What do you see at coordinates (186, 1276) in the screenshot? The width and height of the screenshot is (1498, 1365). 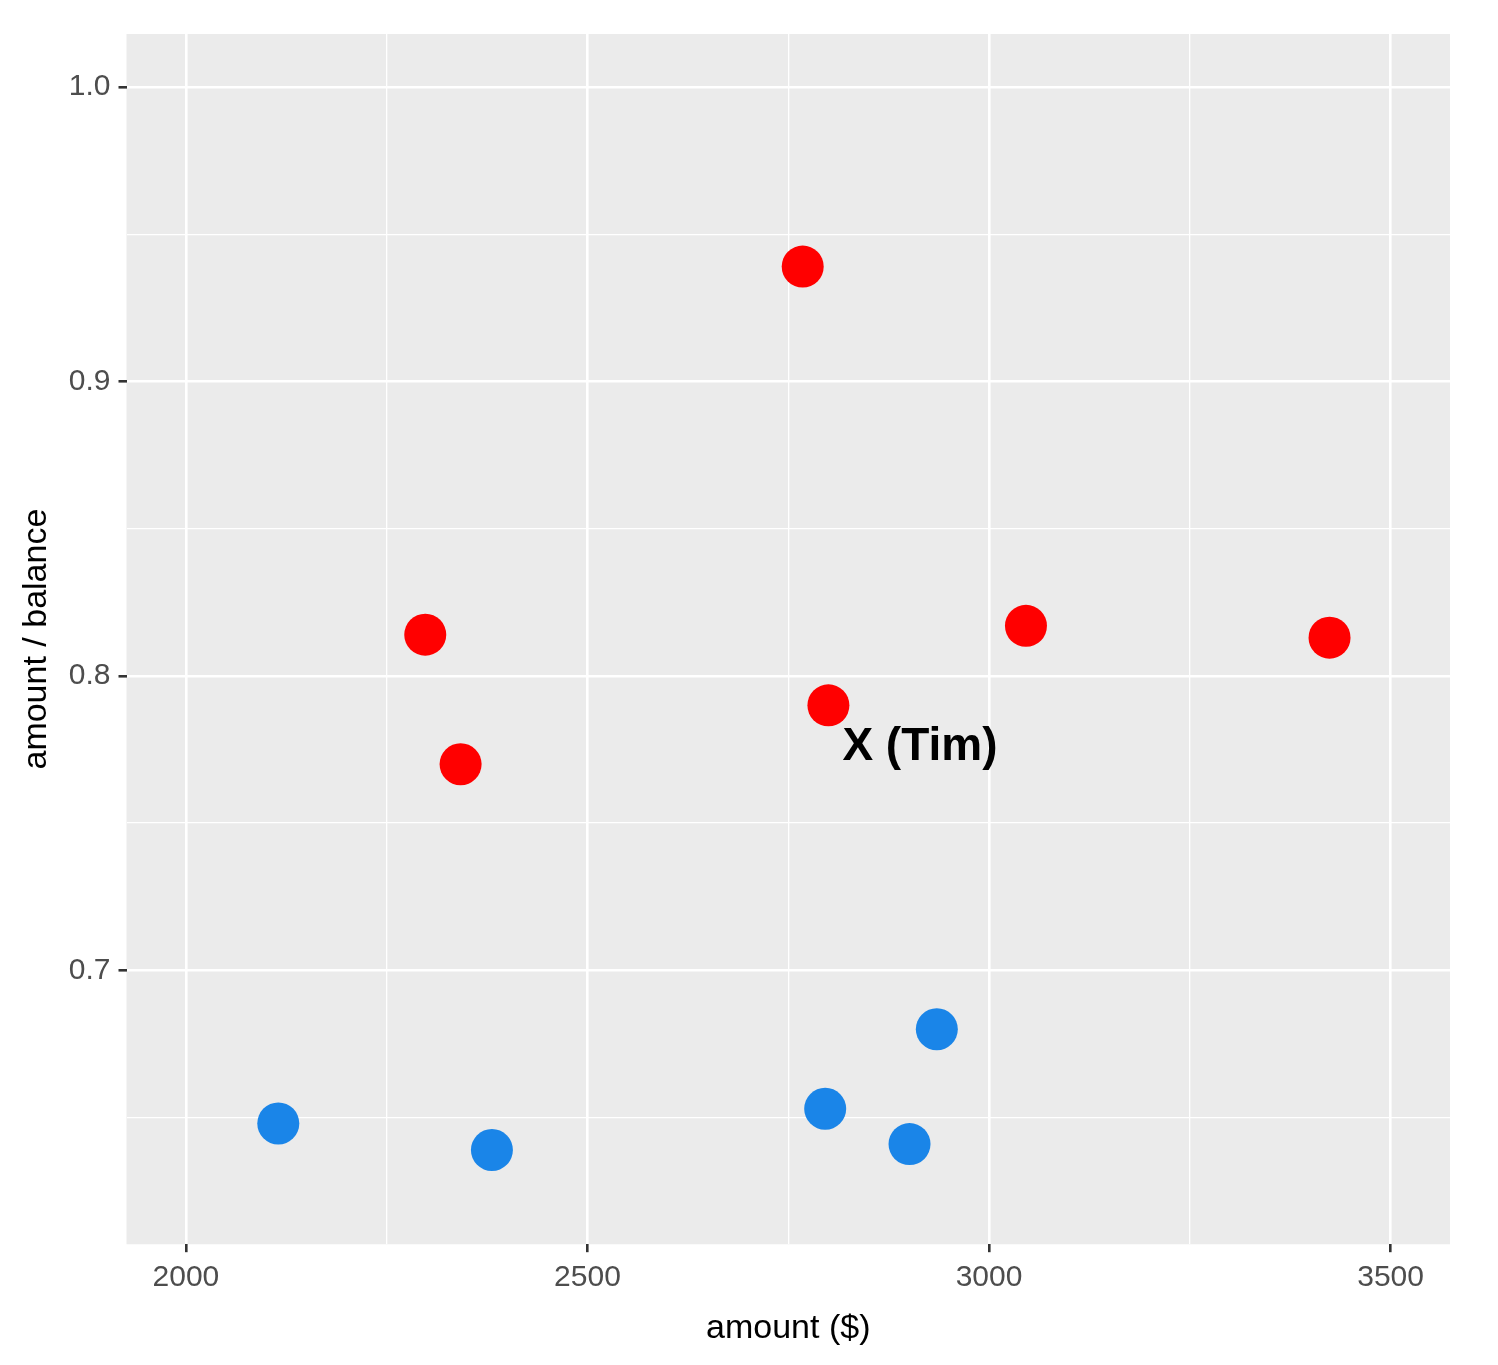 I see `x-tick-label: 2000` at bounding box center [186, 1276].